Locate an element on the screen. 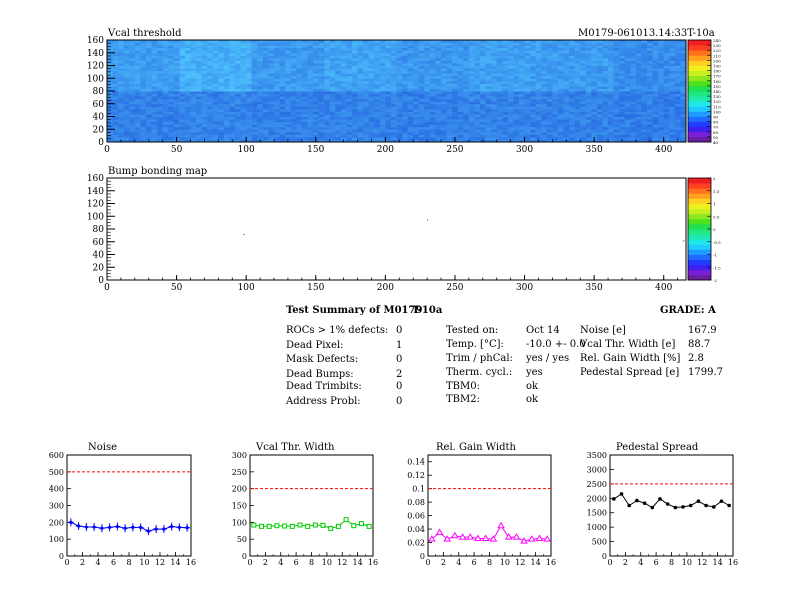  palette-swatch is located at coordinates (699, 206).